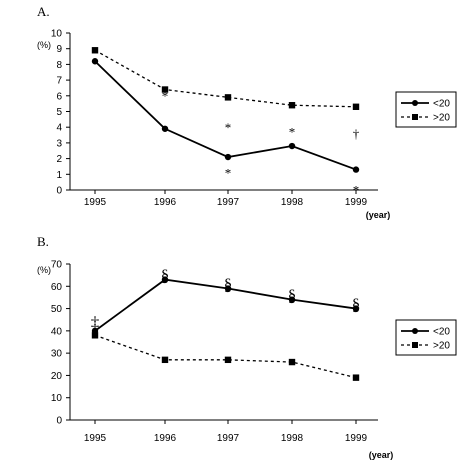 This screenshot has height=471, width=469. What do you see at coordinates (59, 159) in the screenshot?
I see `y-tick-label: 2` at bounding box center [59, 159].